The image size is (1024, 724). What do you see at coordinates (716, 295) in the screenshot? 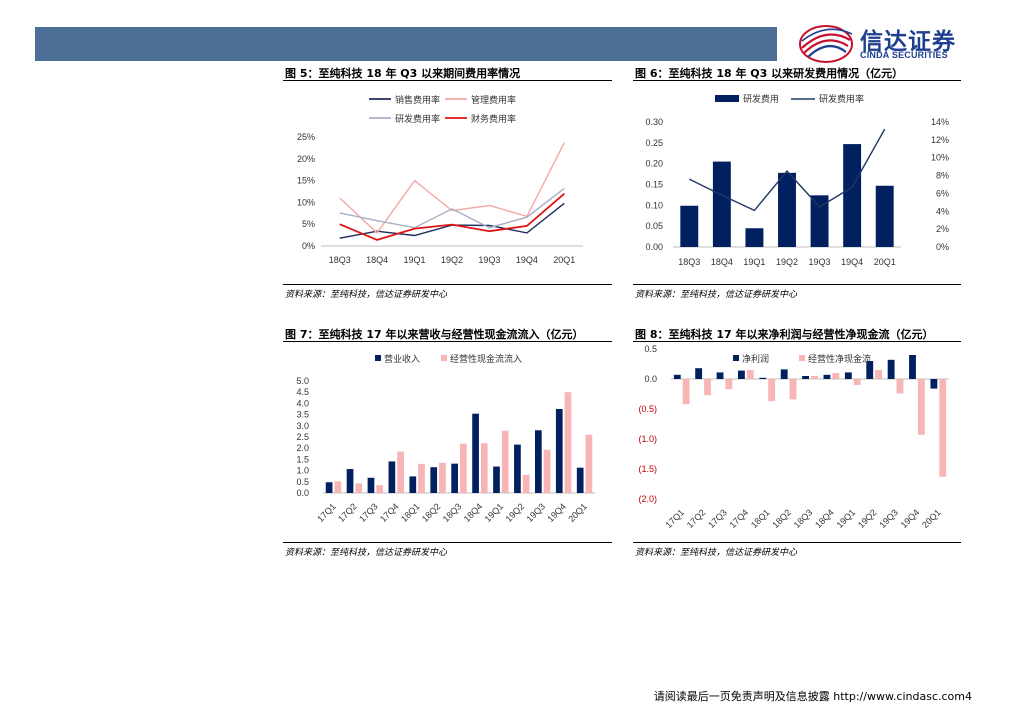
I see `figure-6-source: 资料来源：至纯科技，信达证券研发中心` at bounding box center [716, 295].